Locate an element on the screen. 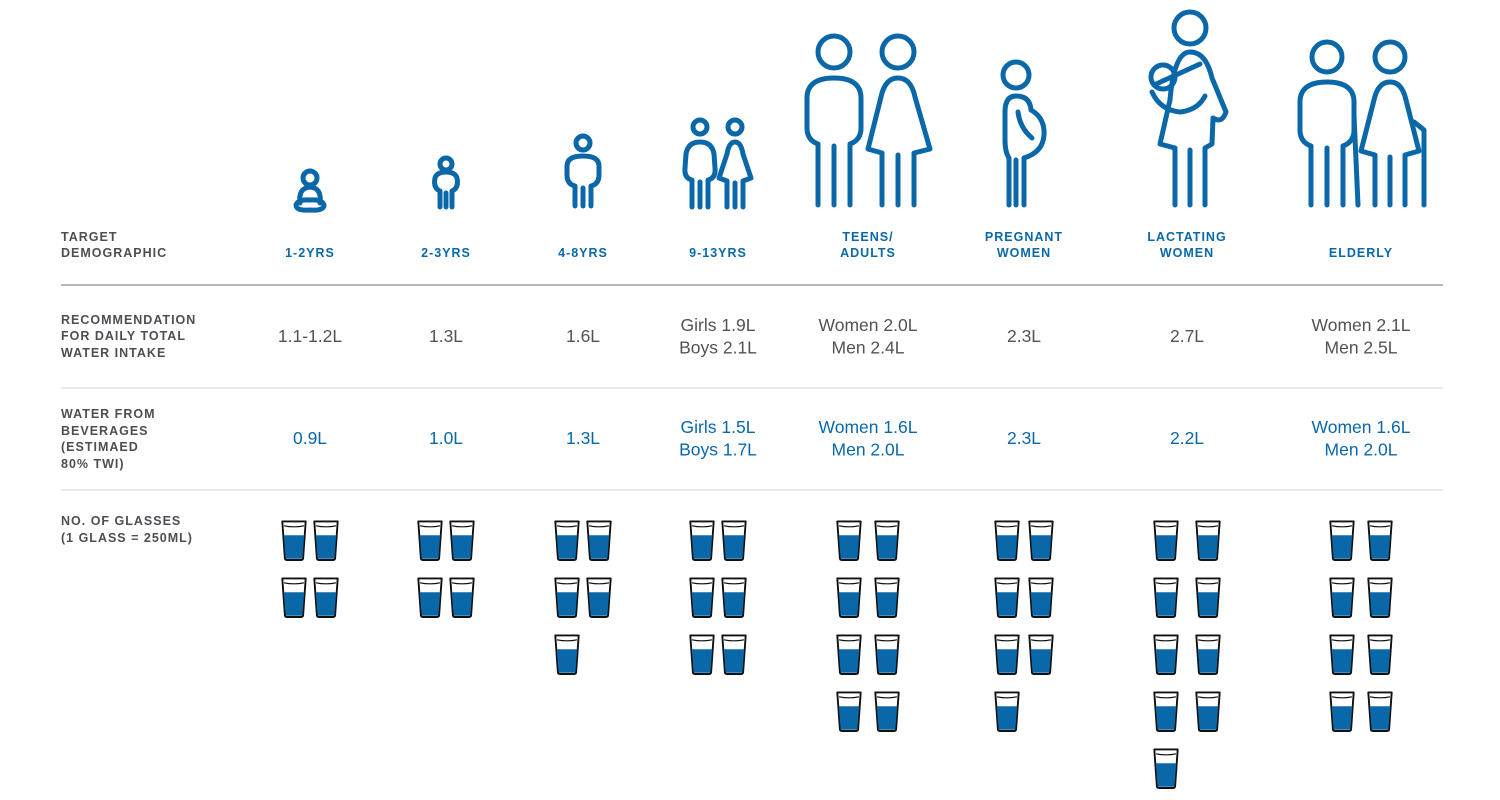  recommendation-value: Girls 1.9L Boys 2.1L is located at coordinates (718, 336).